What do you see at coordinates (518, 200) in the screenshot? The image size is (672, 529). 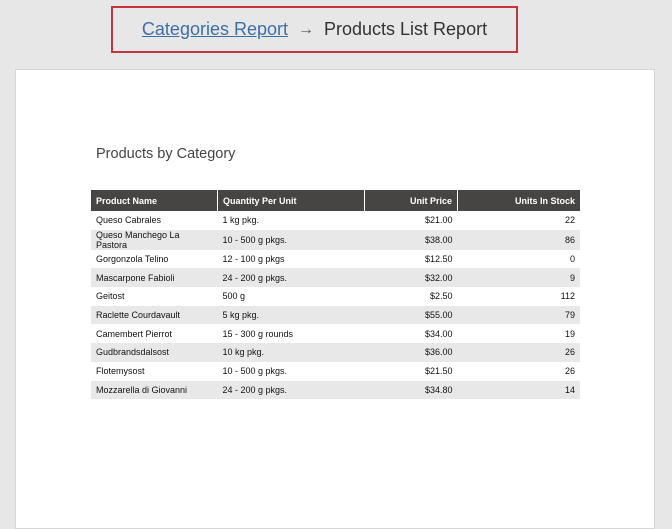 I see `column-header-units-in-stock: Units In Stock` at bounding box center [518, 200].